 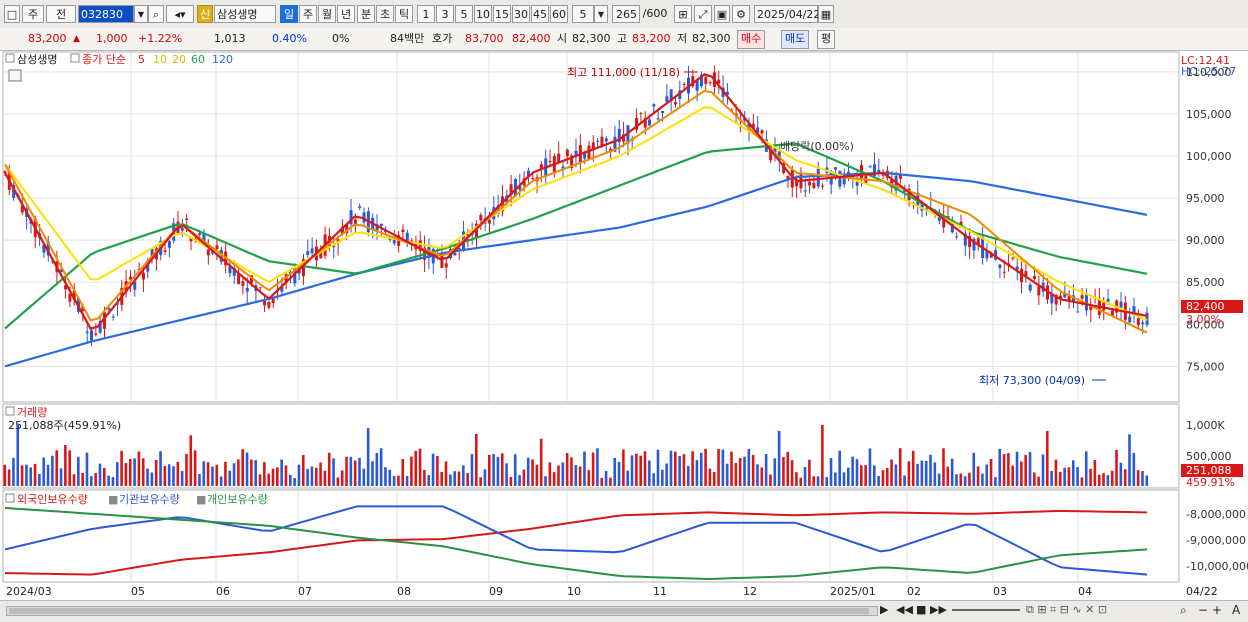 I want to click on forward-icon: ▶▶, so click(x=938, y=609).